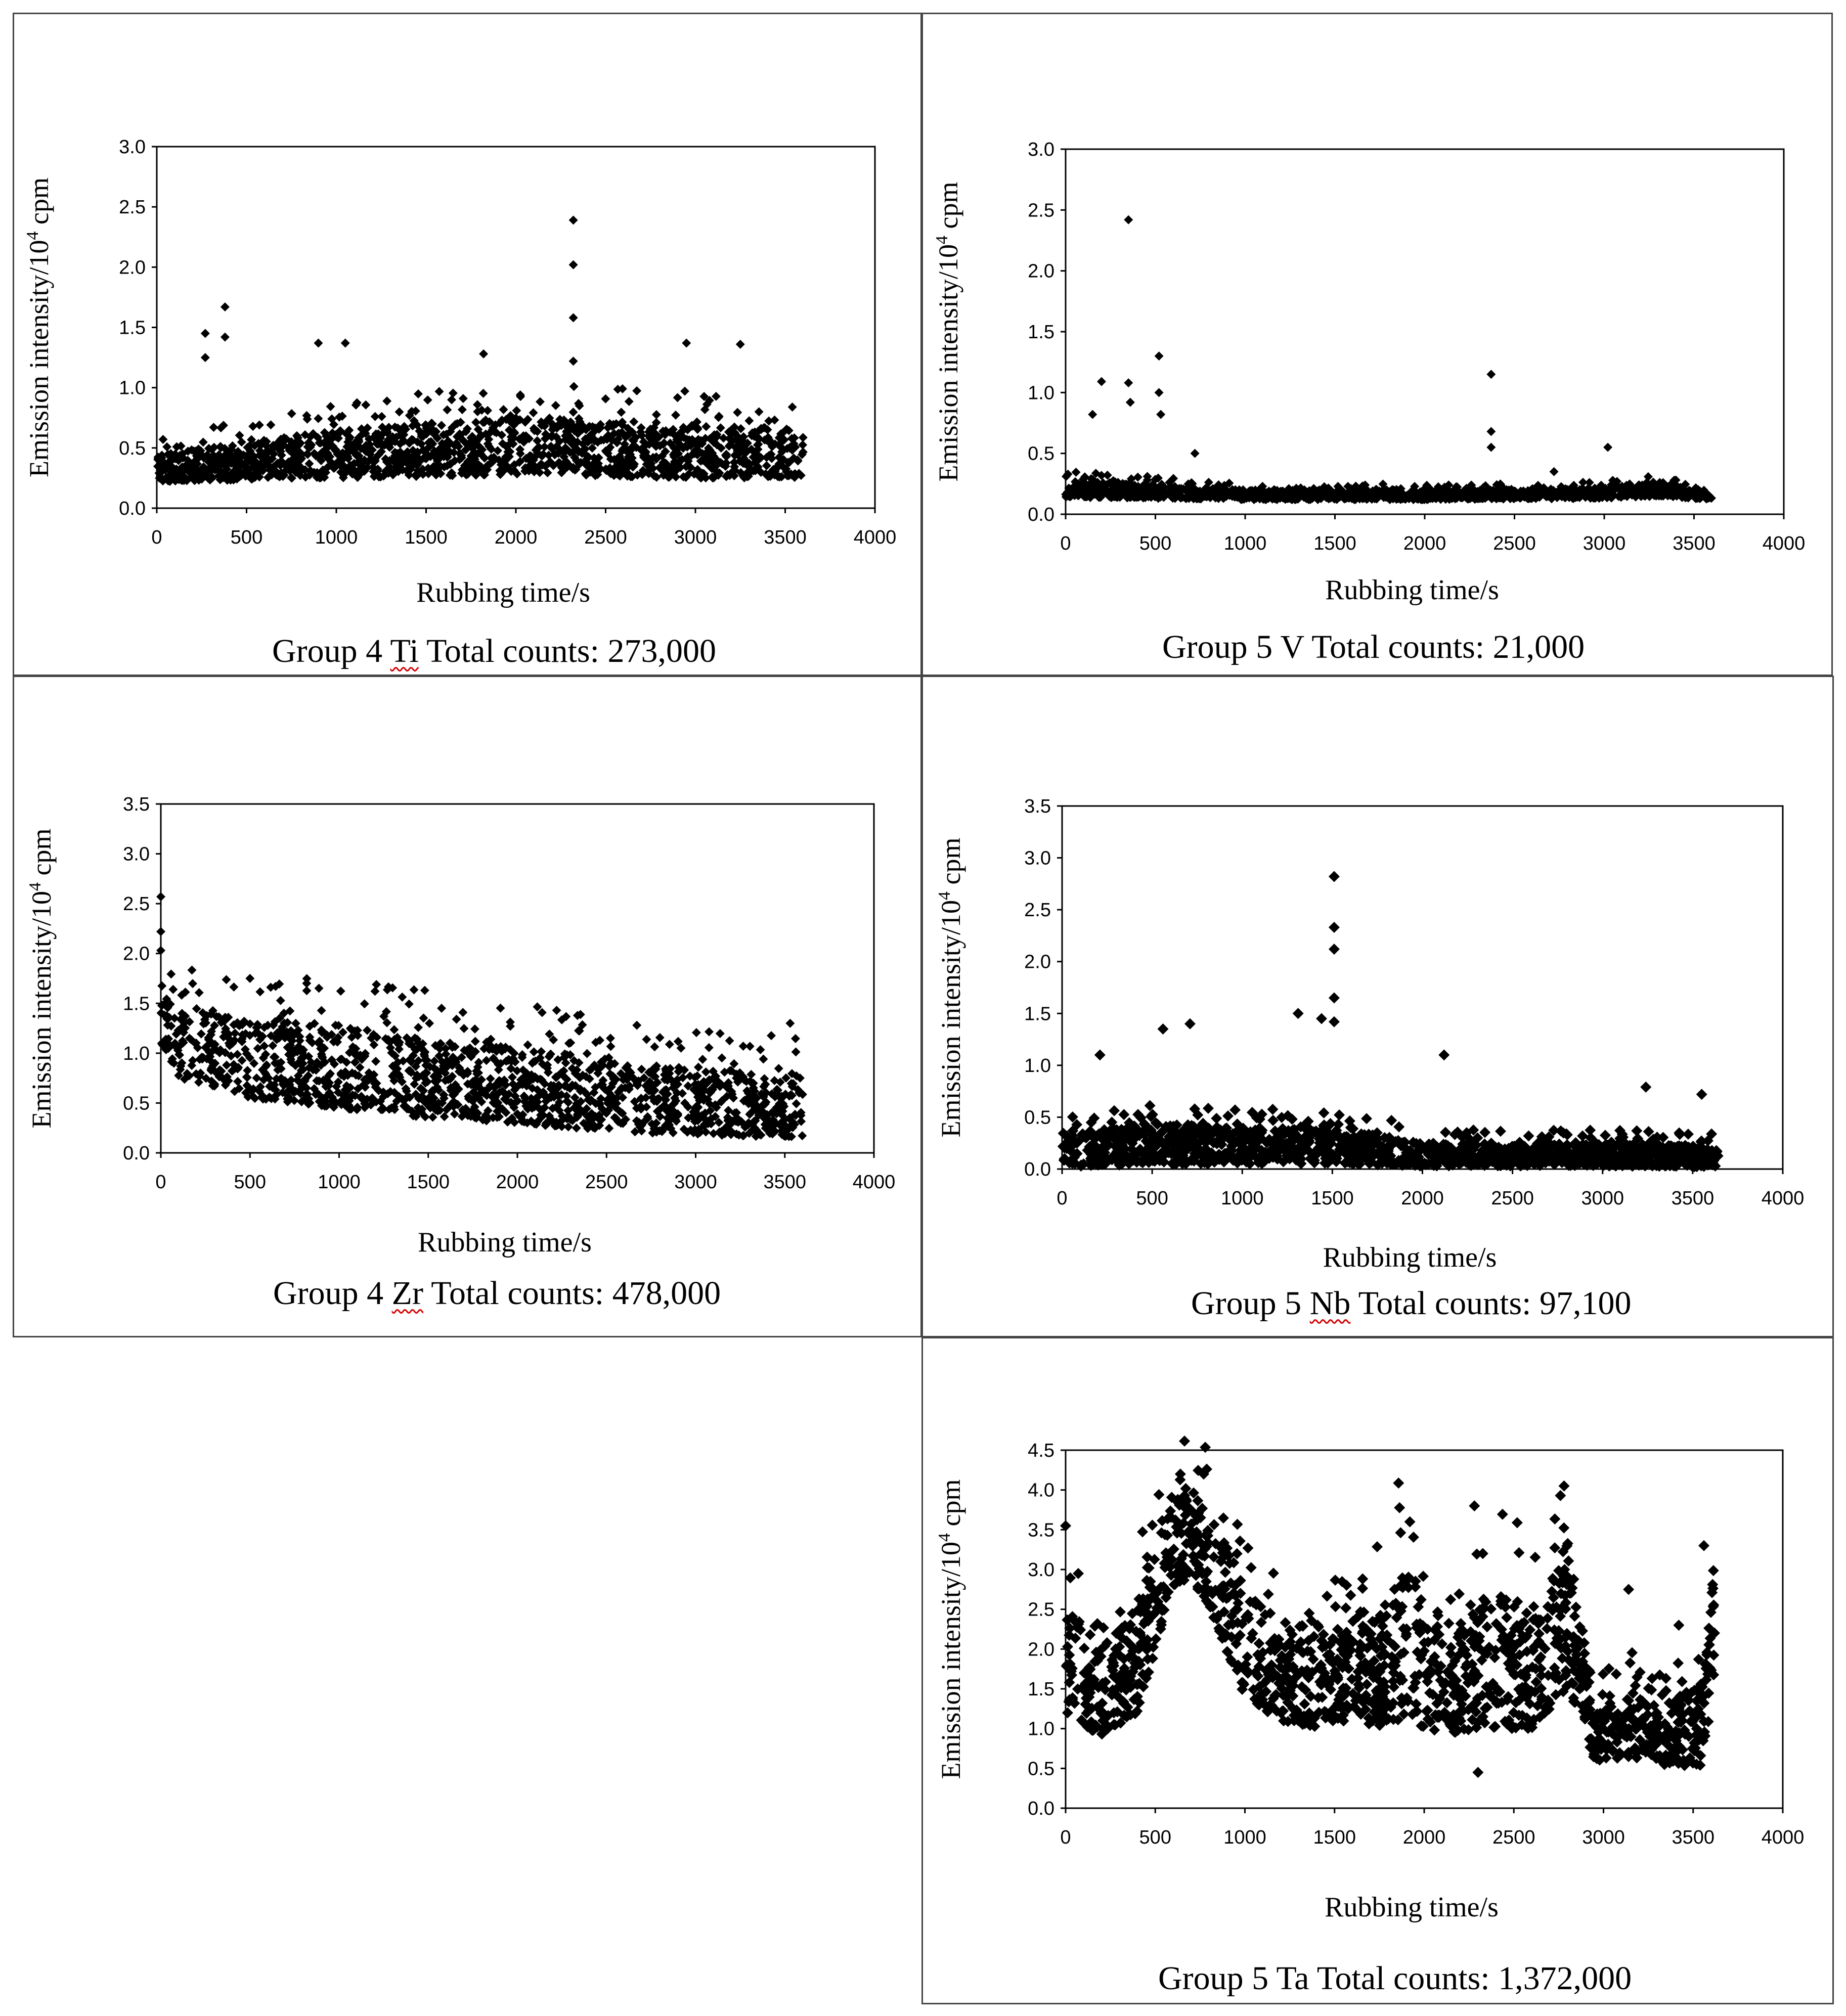 This screenshot has height=2016, width=1846. What do you see at coordinates (404, 651) in the screenshot?
I see `caption-element: Ti` at bounding box center [404, 651].